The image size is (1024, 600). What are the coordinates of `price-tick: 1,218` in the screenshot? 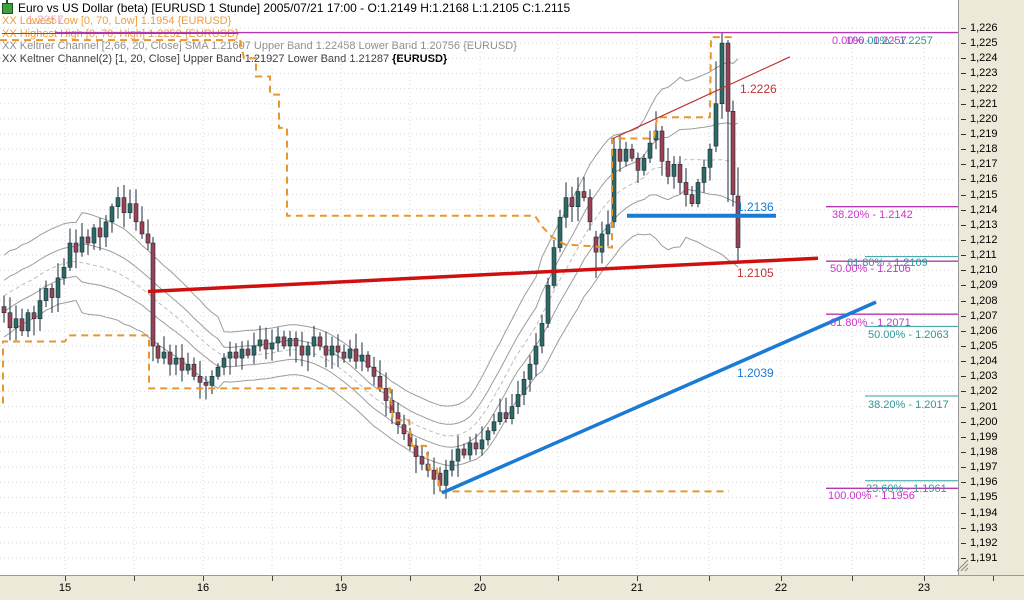 It's located at (991, 149).